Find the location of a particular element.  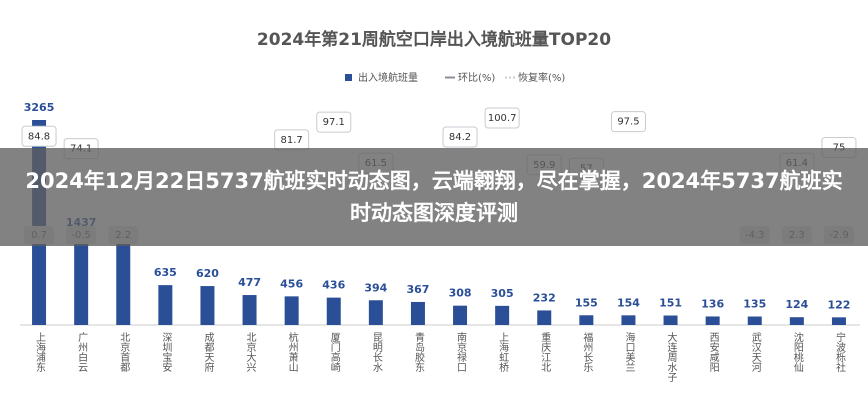

bar-value-label: 305 is located at coordinates (502, 293).